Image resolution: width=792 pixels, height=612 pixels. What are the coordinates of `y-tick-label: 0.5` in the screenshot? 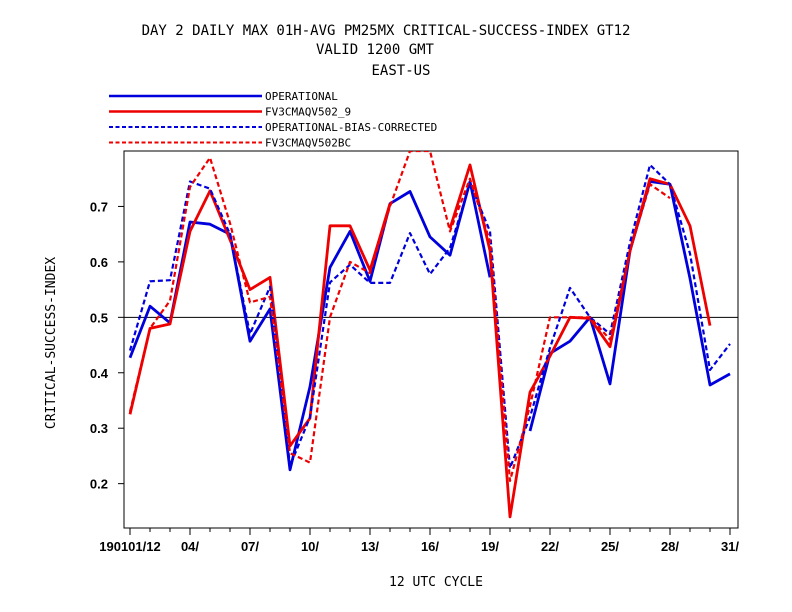 It's located at (99, 317).